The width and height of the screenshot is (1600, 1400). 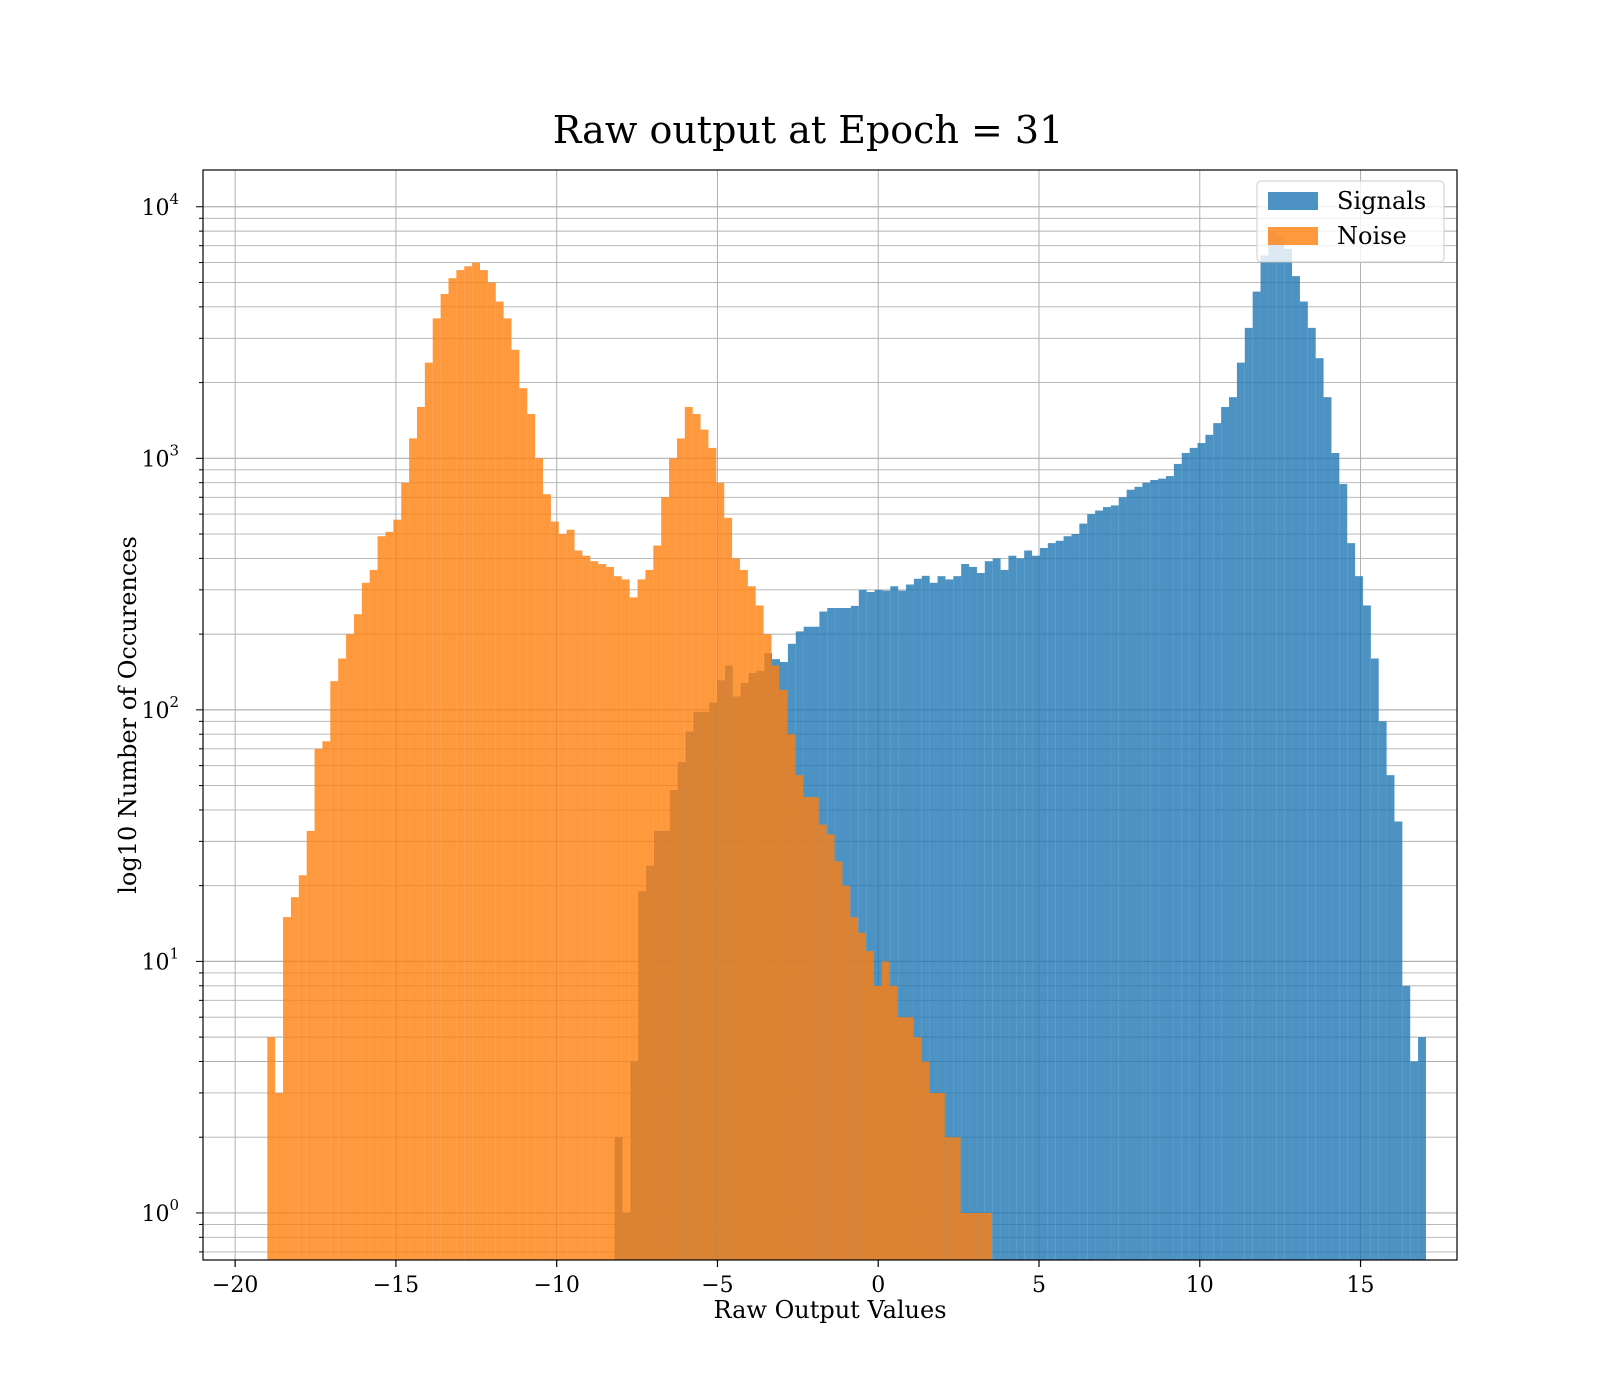 I want to click on x-axis-ticks: −20 −15 −10 −5 0 5 10 15, so click(x=793, y=1279).